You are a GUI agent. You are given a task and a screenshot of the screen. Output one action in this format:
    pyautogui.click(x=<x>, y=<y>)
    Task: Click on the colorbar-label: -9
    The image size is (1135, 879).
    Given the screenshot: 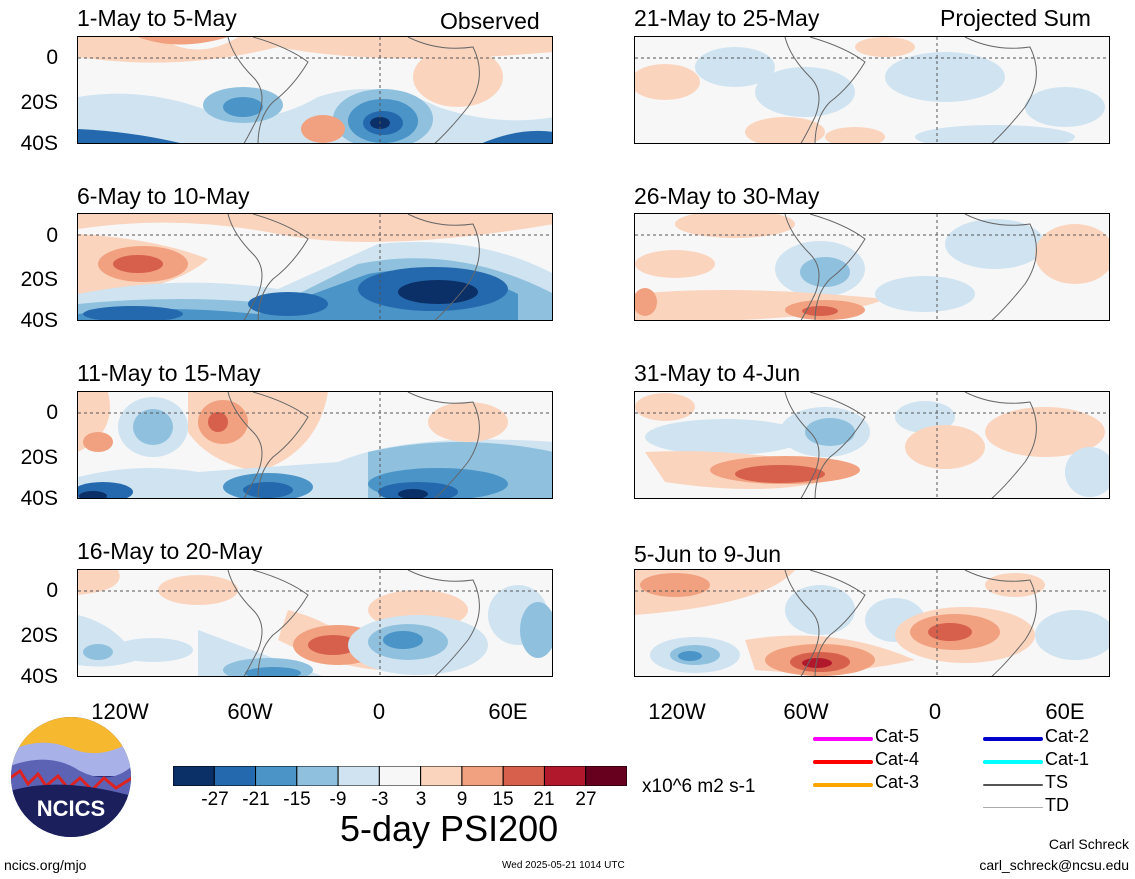 What is the action you would take?
    pyautogui.click(x=338, y=799)
    